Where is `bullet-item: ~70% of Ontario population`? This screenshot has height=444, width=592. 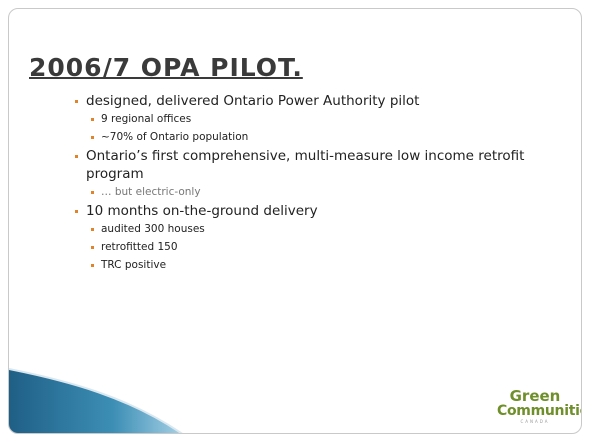
bullet-item: ~70% of Ontario population is located at coordinates (310, 137).